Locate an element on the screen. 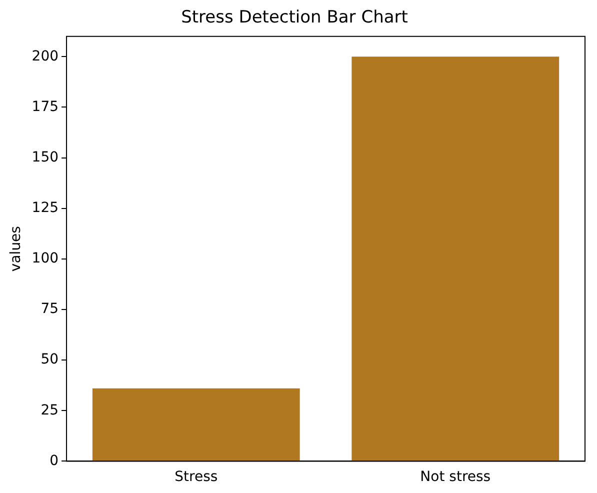 The width and height of the screenshot is (597, 493). y-tick-label: 125 is located at coordinates (45, 208).